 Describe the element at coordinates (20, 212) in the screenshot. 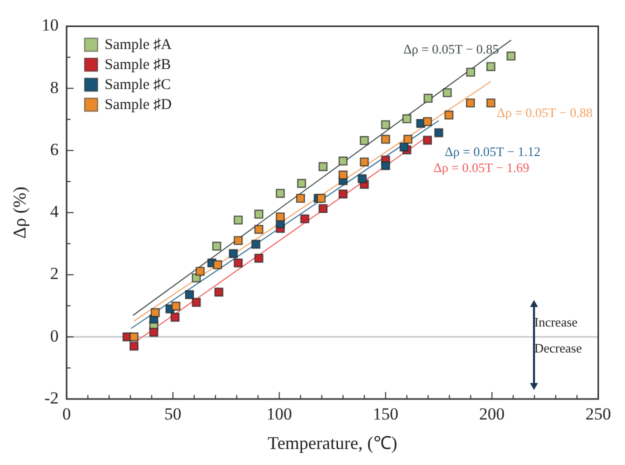

I see `y-axis-title: Δρ (%)` at that location.